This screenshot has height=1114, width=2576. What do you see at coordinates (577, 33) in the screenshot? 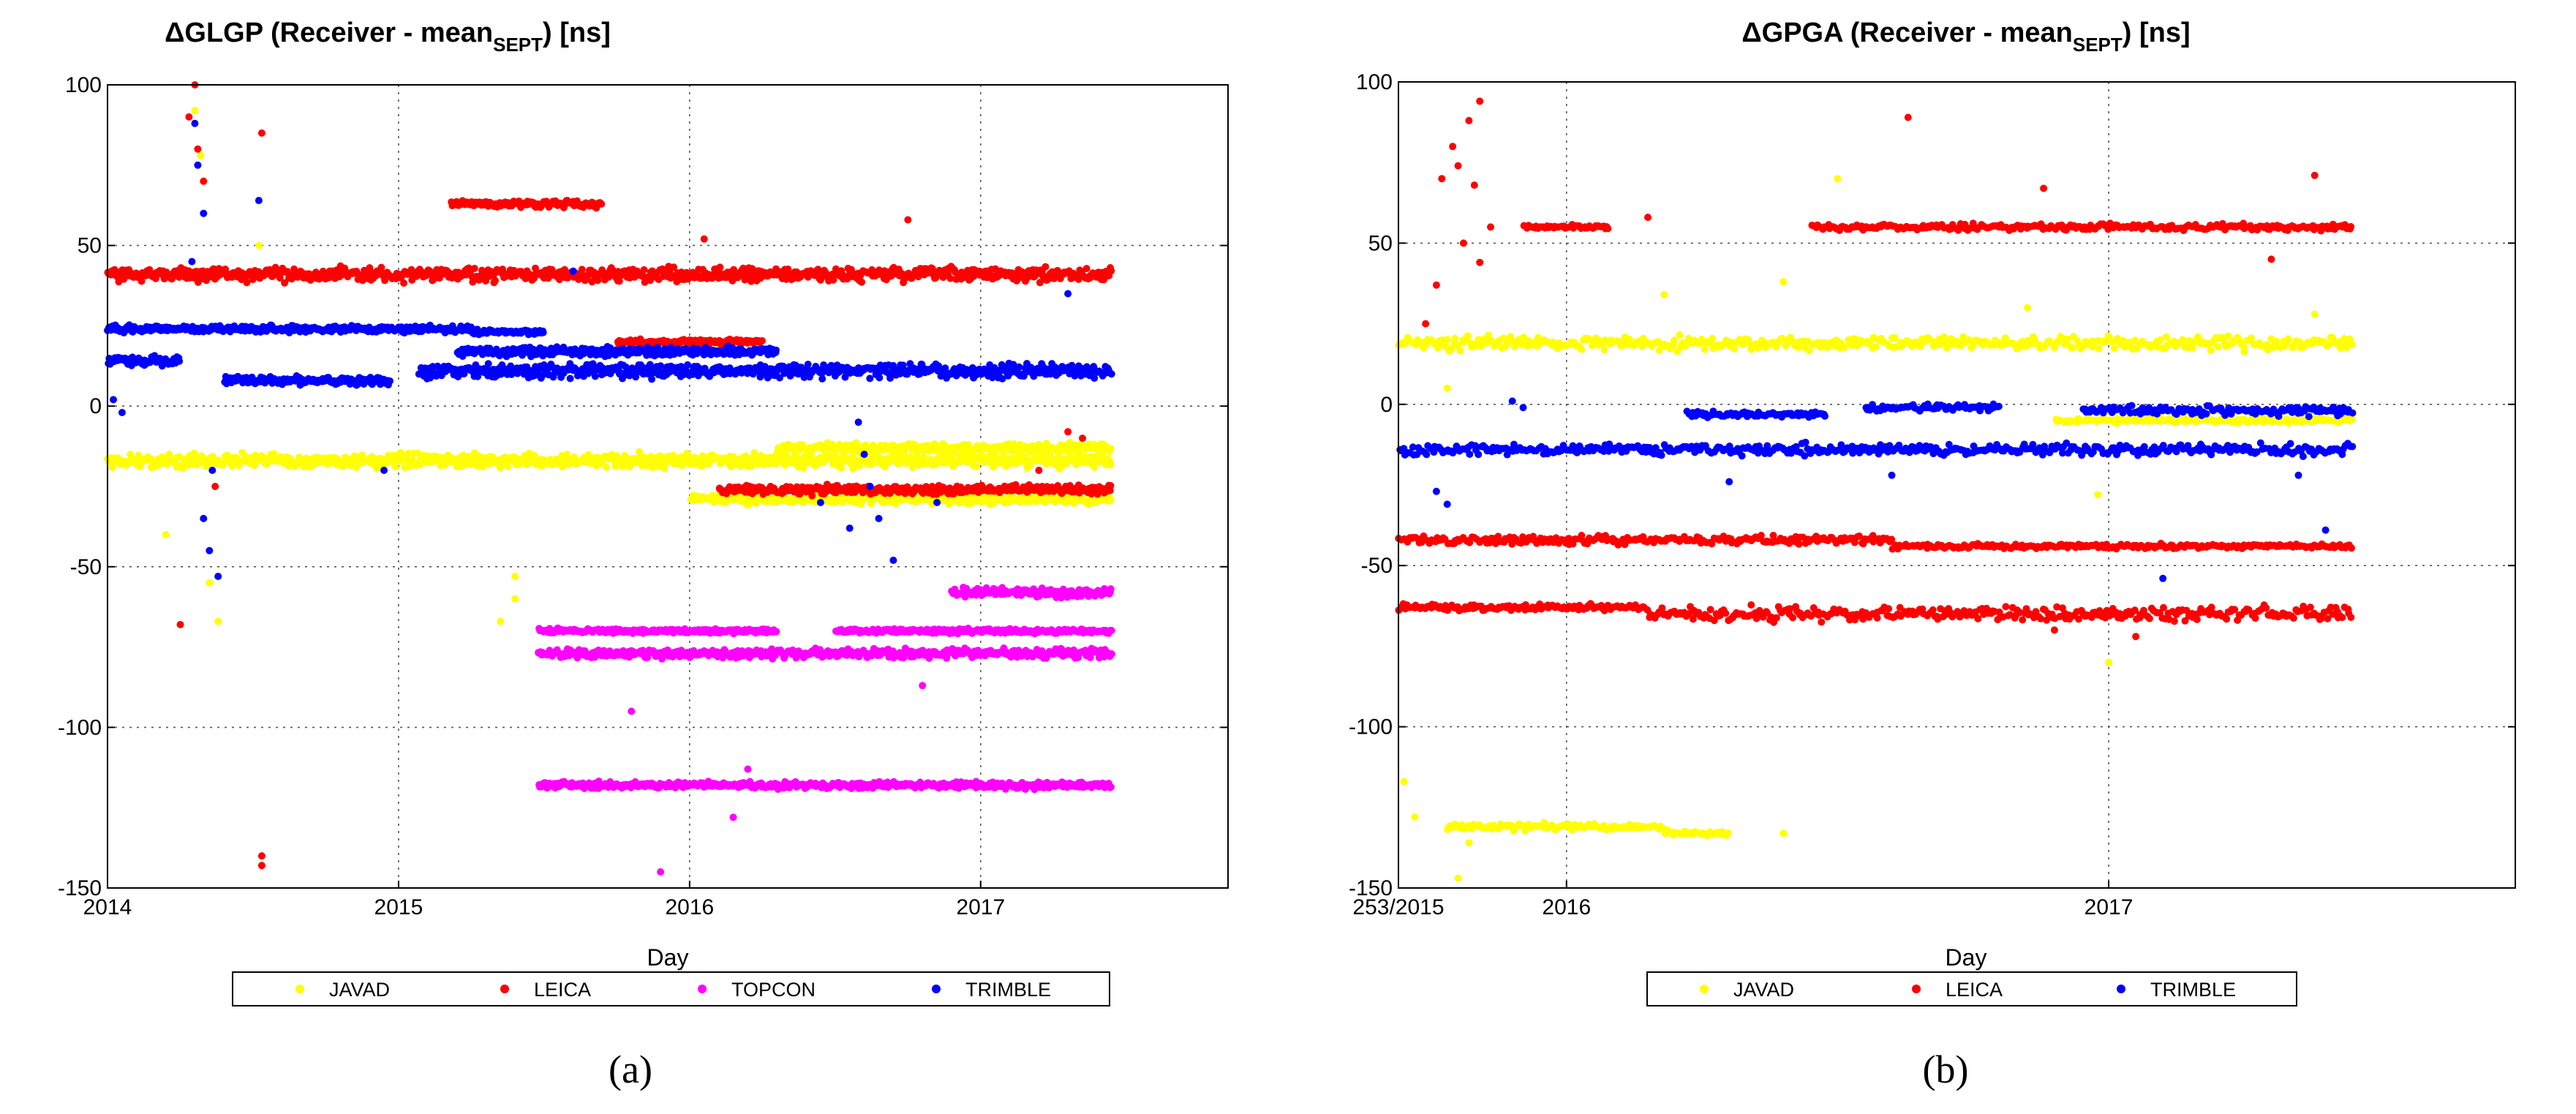
I see `chart-a-title-suffix: ) [ns]` at bounding box center [577, 33].